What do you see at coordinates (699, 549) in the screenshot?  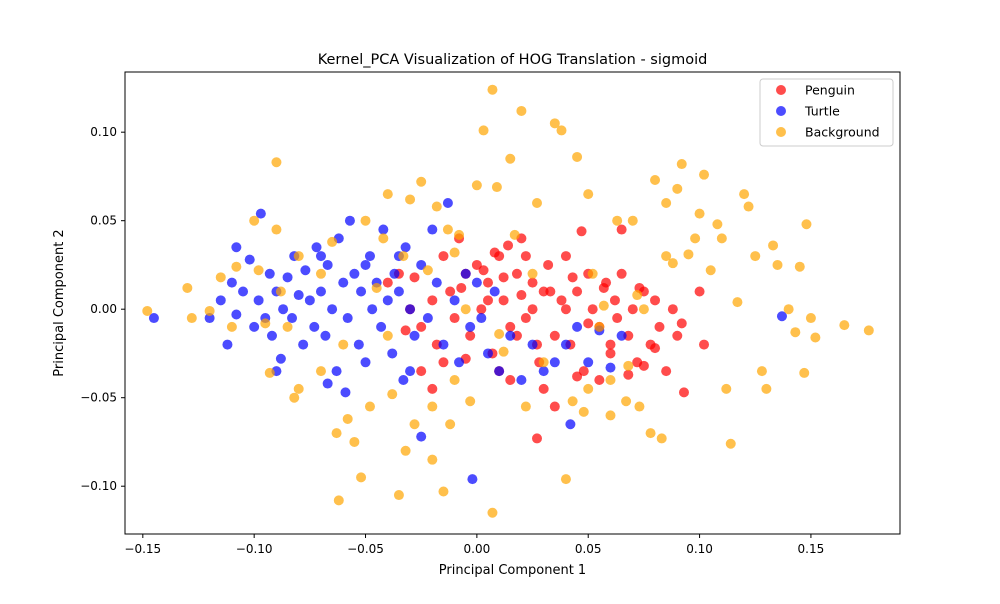 I see `x-tick-label: 0.10` at bounding box center [699, 549].